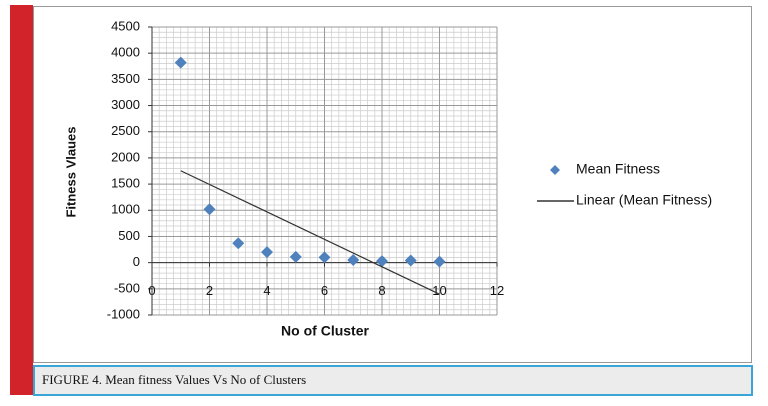 This screenshot has width=768, height=406. What do you see at coordinates (644, 200) in the screenshot?
I see `legend-label: Linear (Mean Fitness)` at bounding box center [644, 200].